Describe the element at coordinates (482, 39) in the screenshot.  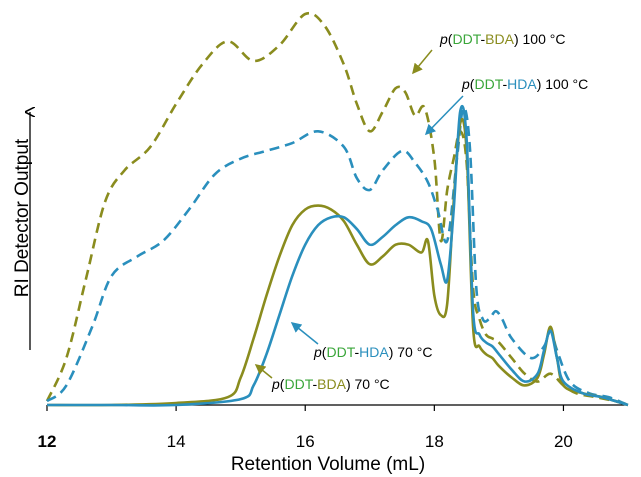
I see `ann-bda100-dash: -` at that location.